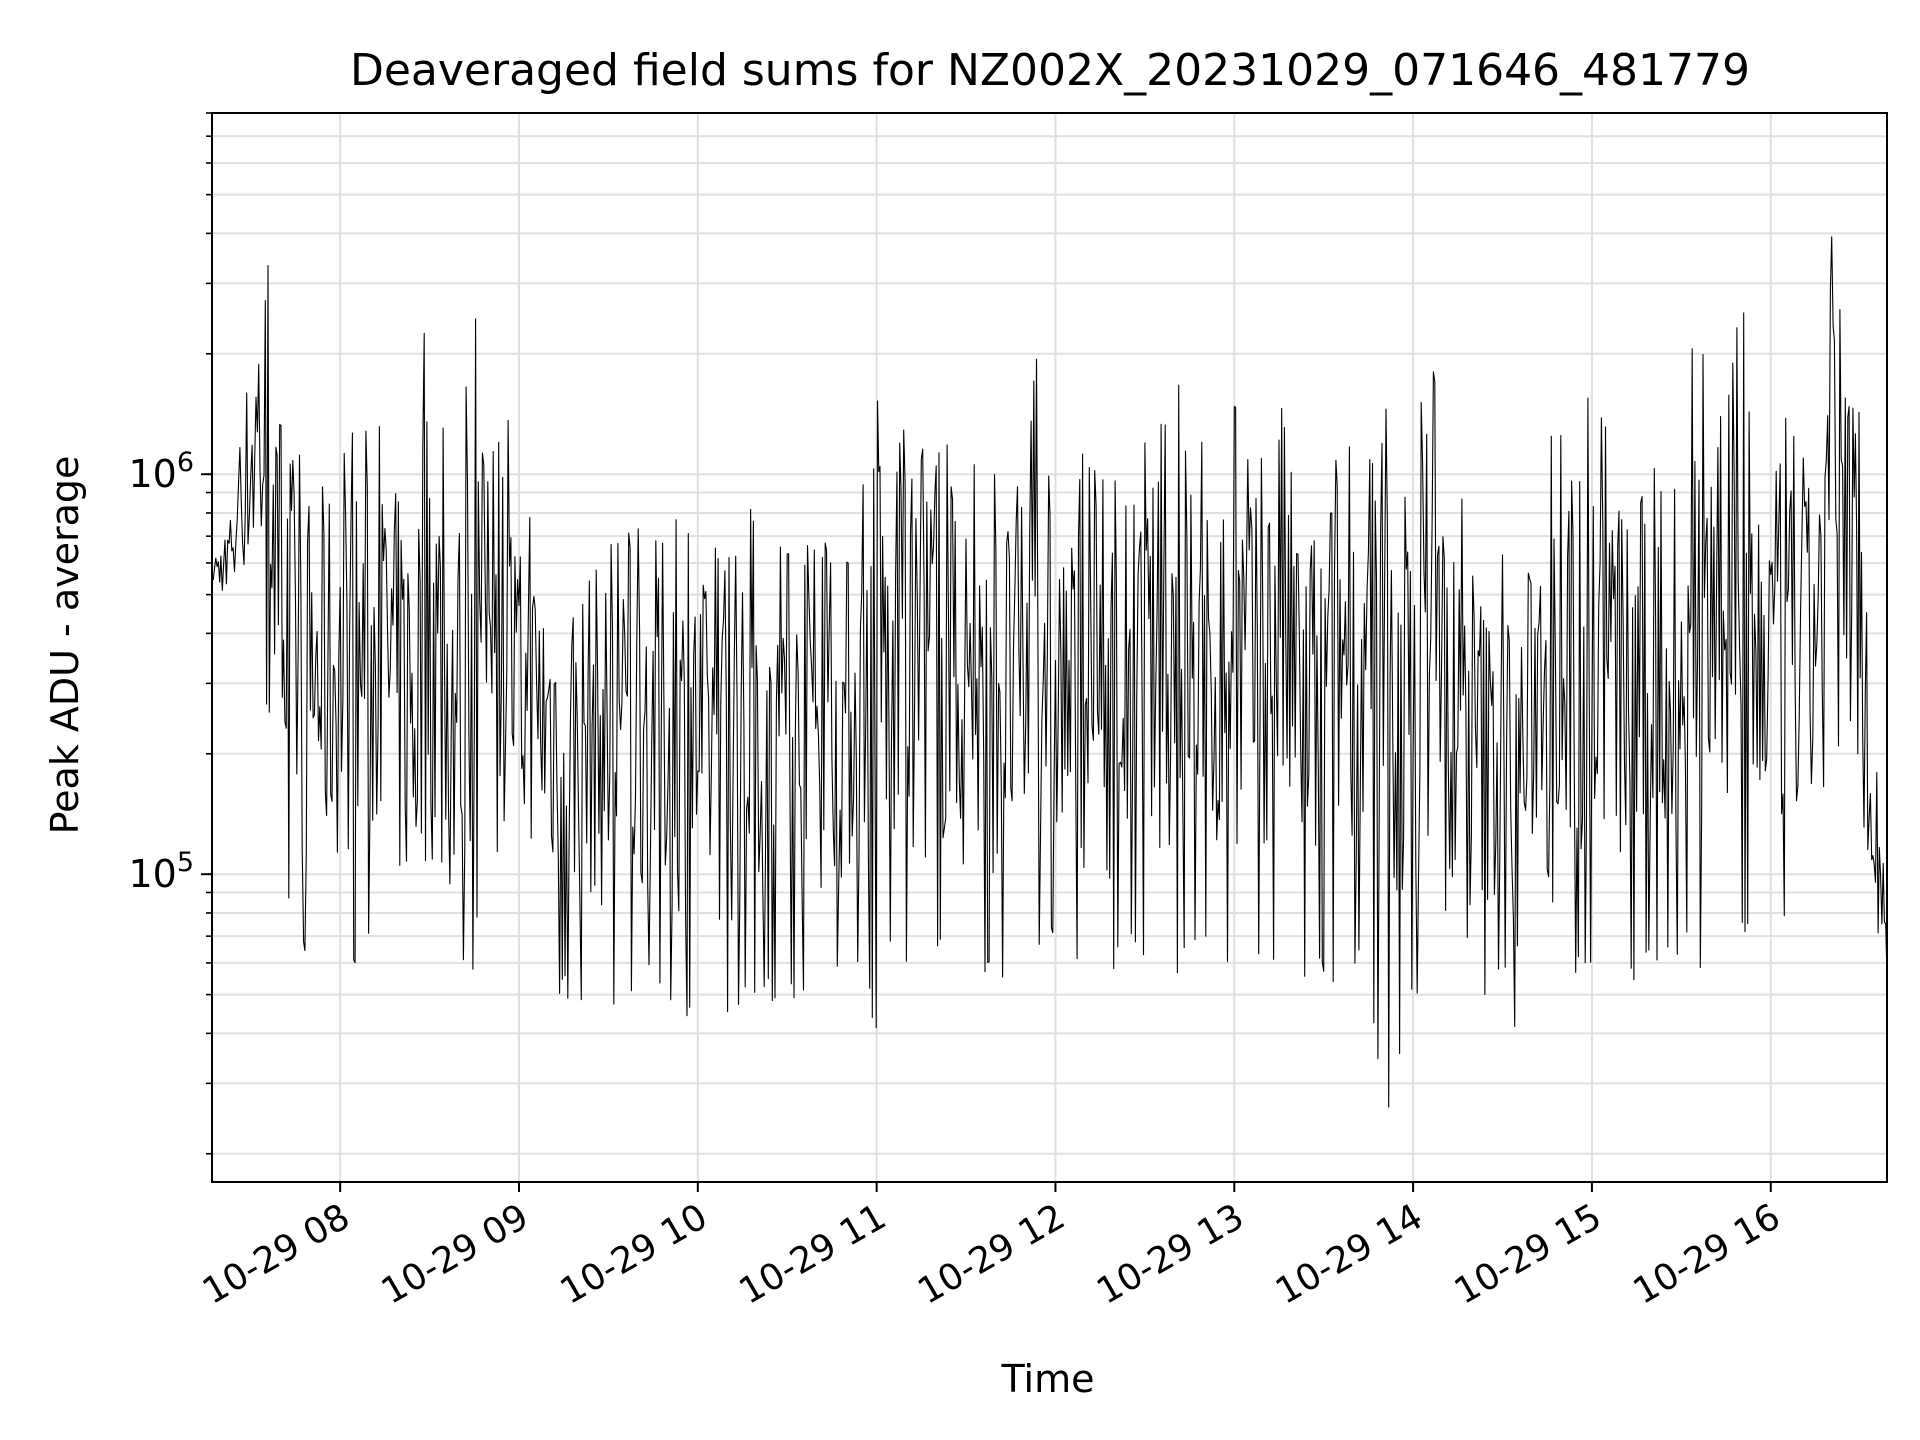  Describe the element at coordinates (161, 471) in the screenshot. I see `y-tick-label: 106` at that location.